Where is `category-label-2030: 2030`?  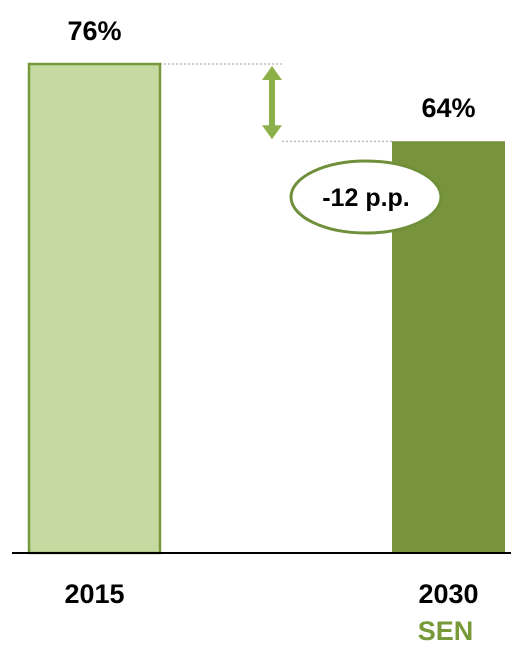
category-label-2030: 2030 is located at coordinates (448, 594).